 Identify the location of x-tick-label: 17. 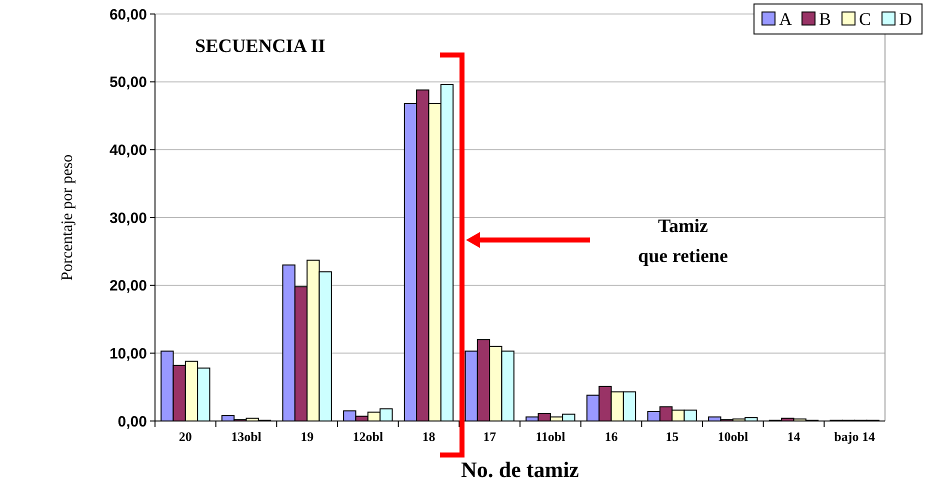
(490, 436).